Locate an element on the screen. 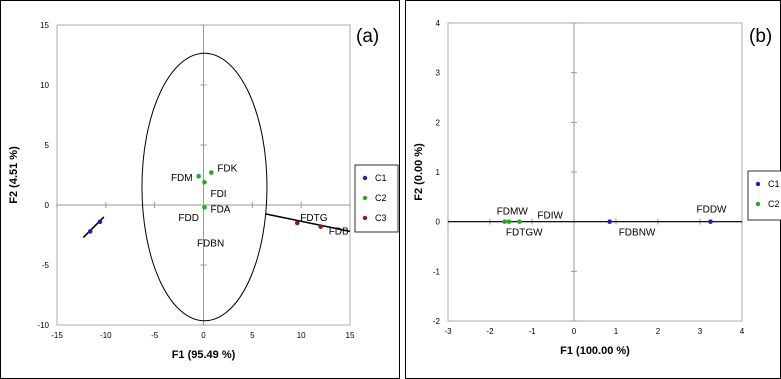  x-axis-title: F1 (95.49 %) is located at coordinates (204, 355).